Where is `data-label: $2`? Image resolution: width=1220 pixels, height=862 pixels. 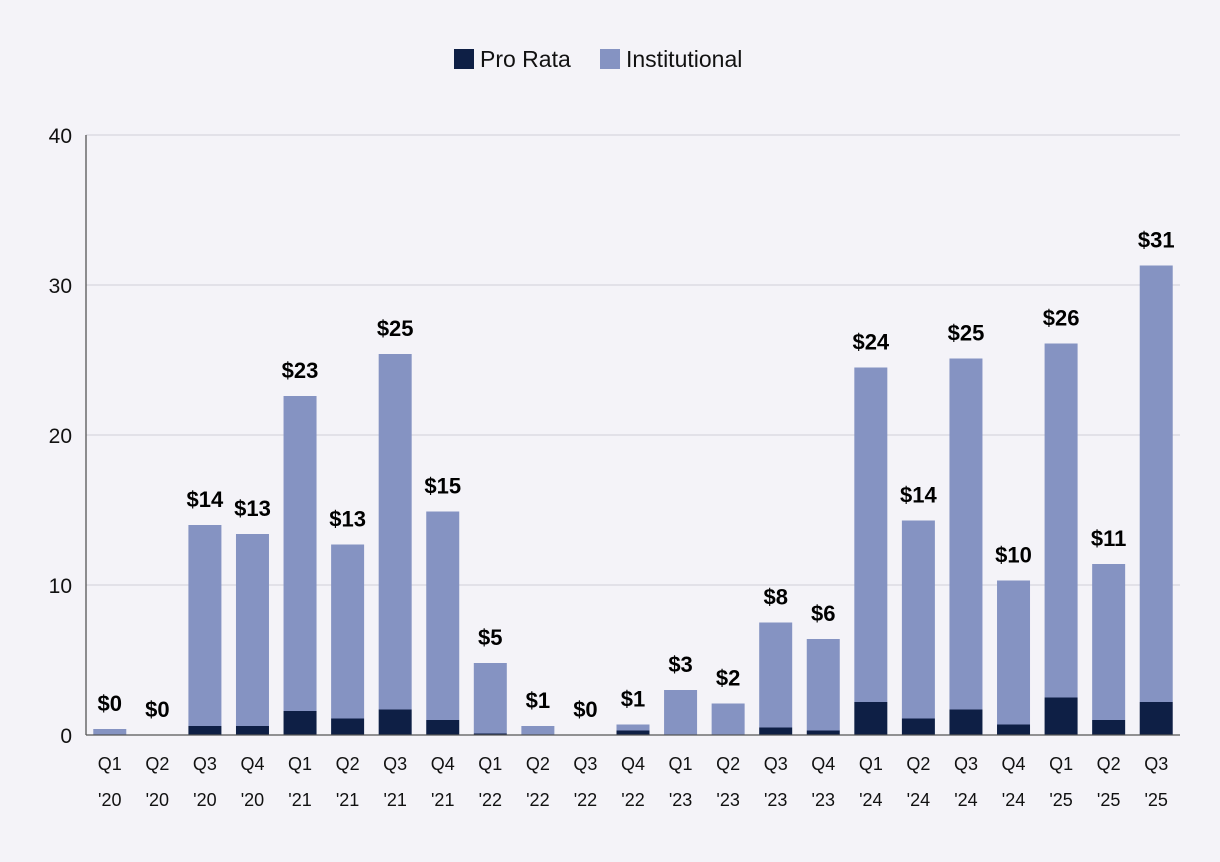
data-label: $2 is located at coordinates (728, 678).